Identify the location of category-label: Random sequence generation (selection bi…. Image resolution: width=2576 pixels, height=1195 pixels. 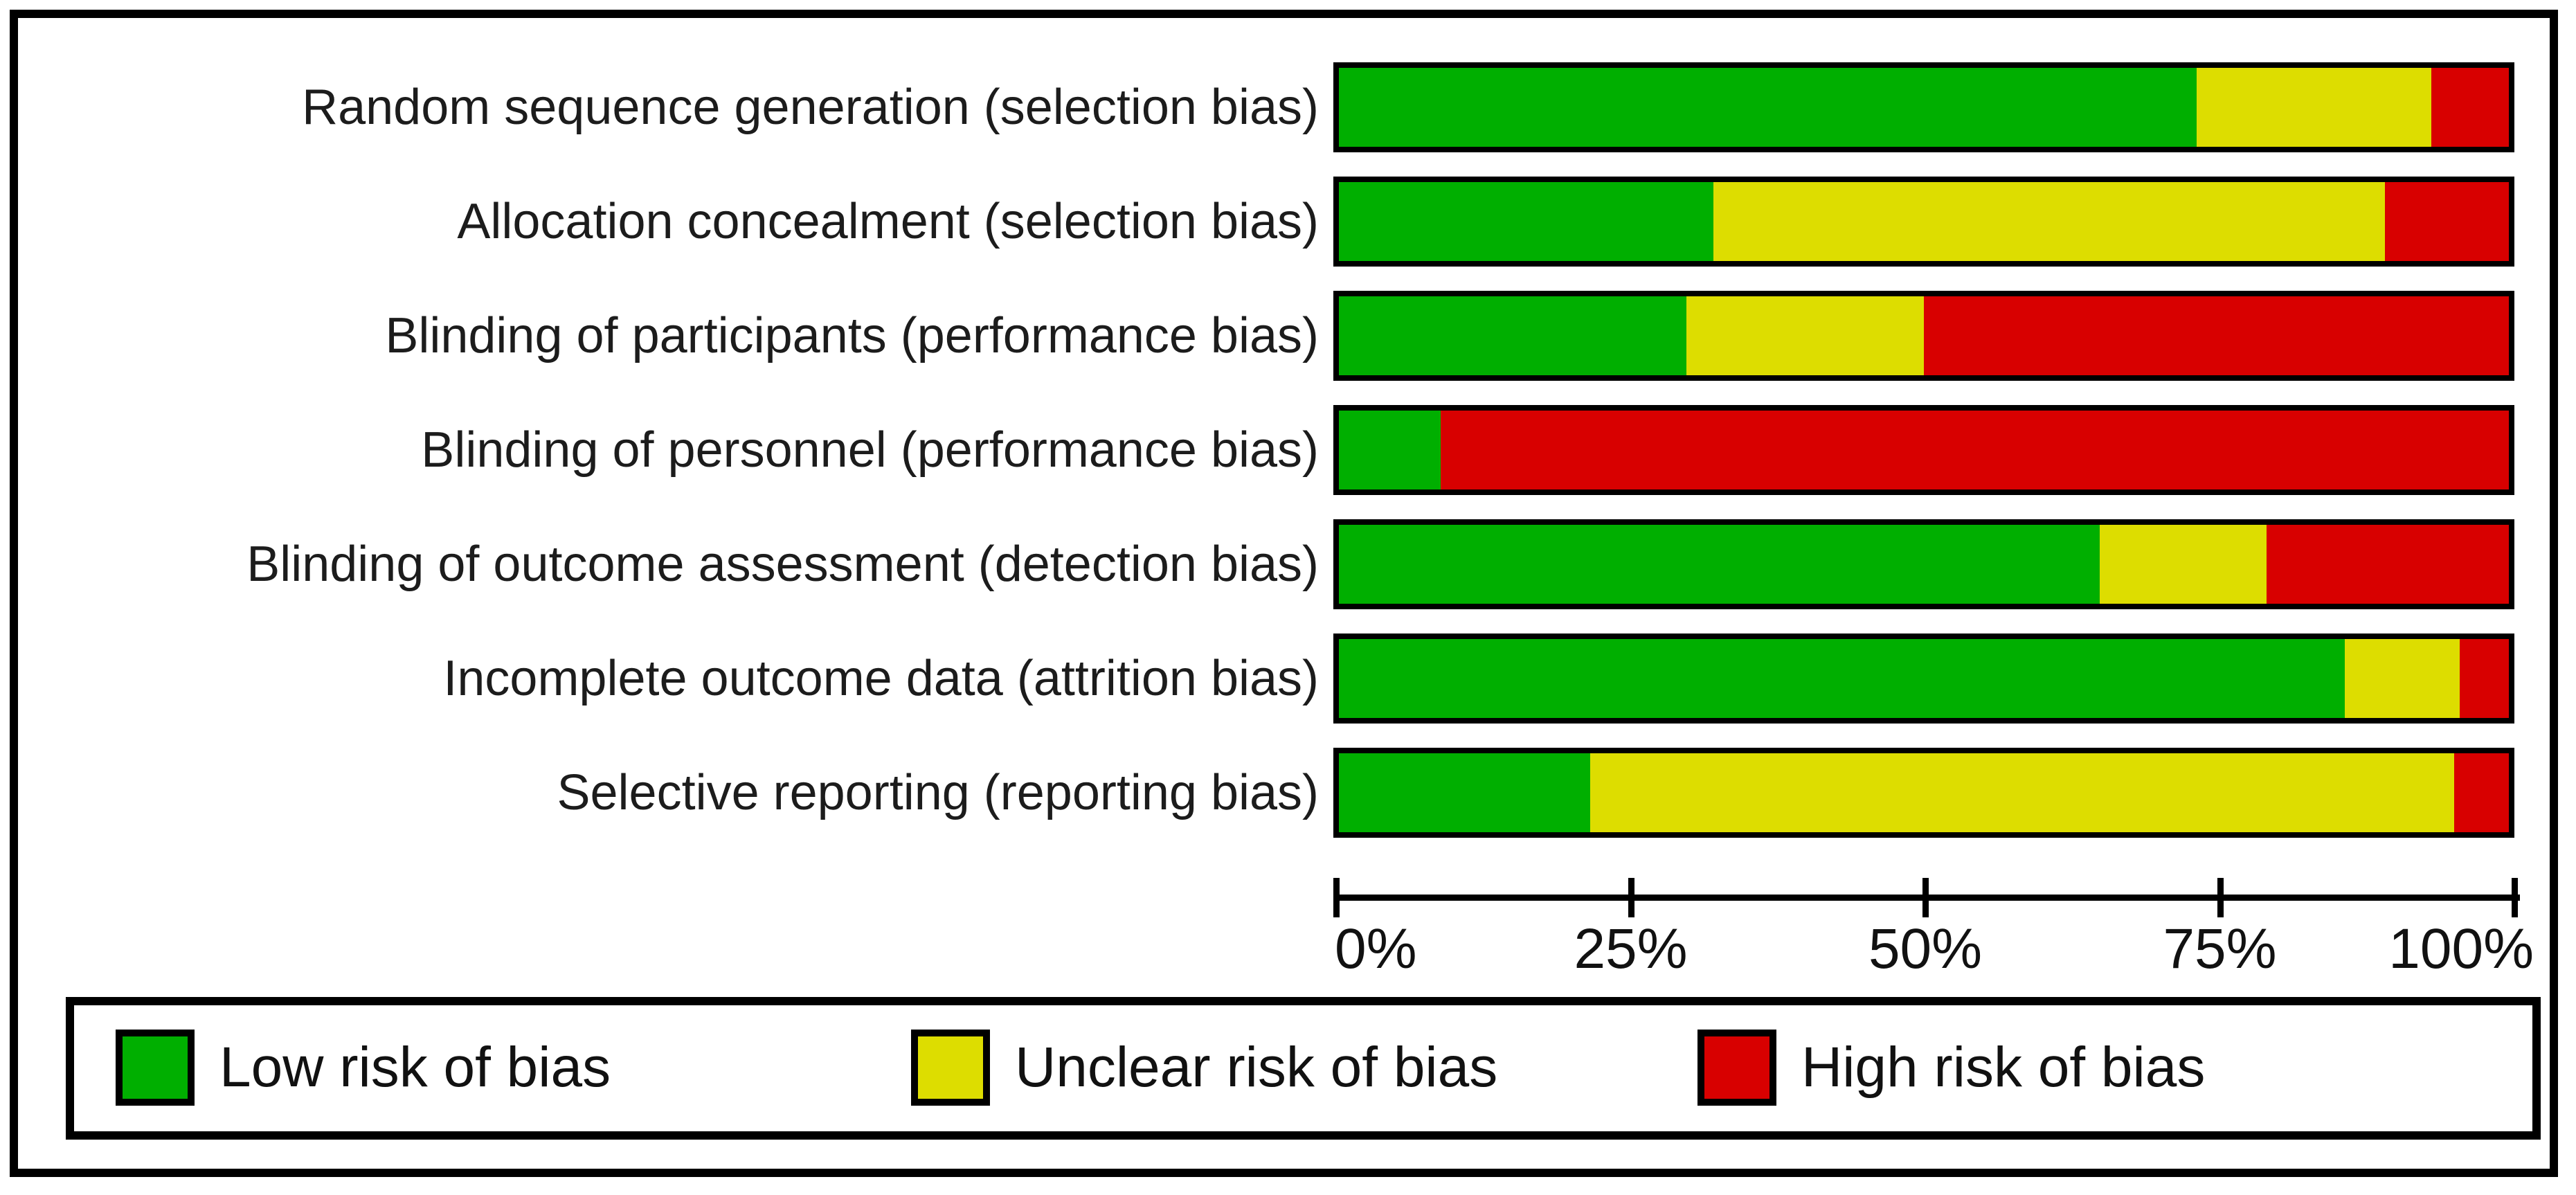
(810, 107).